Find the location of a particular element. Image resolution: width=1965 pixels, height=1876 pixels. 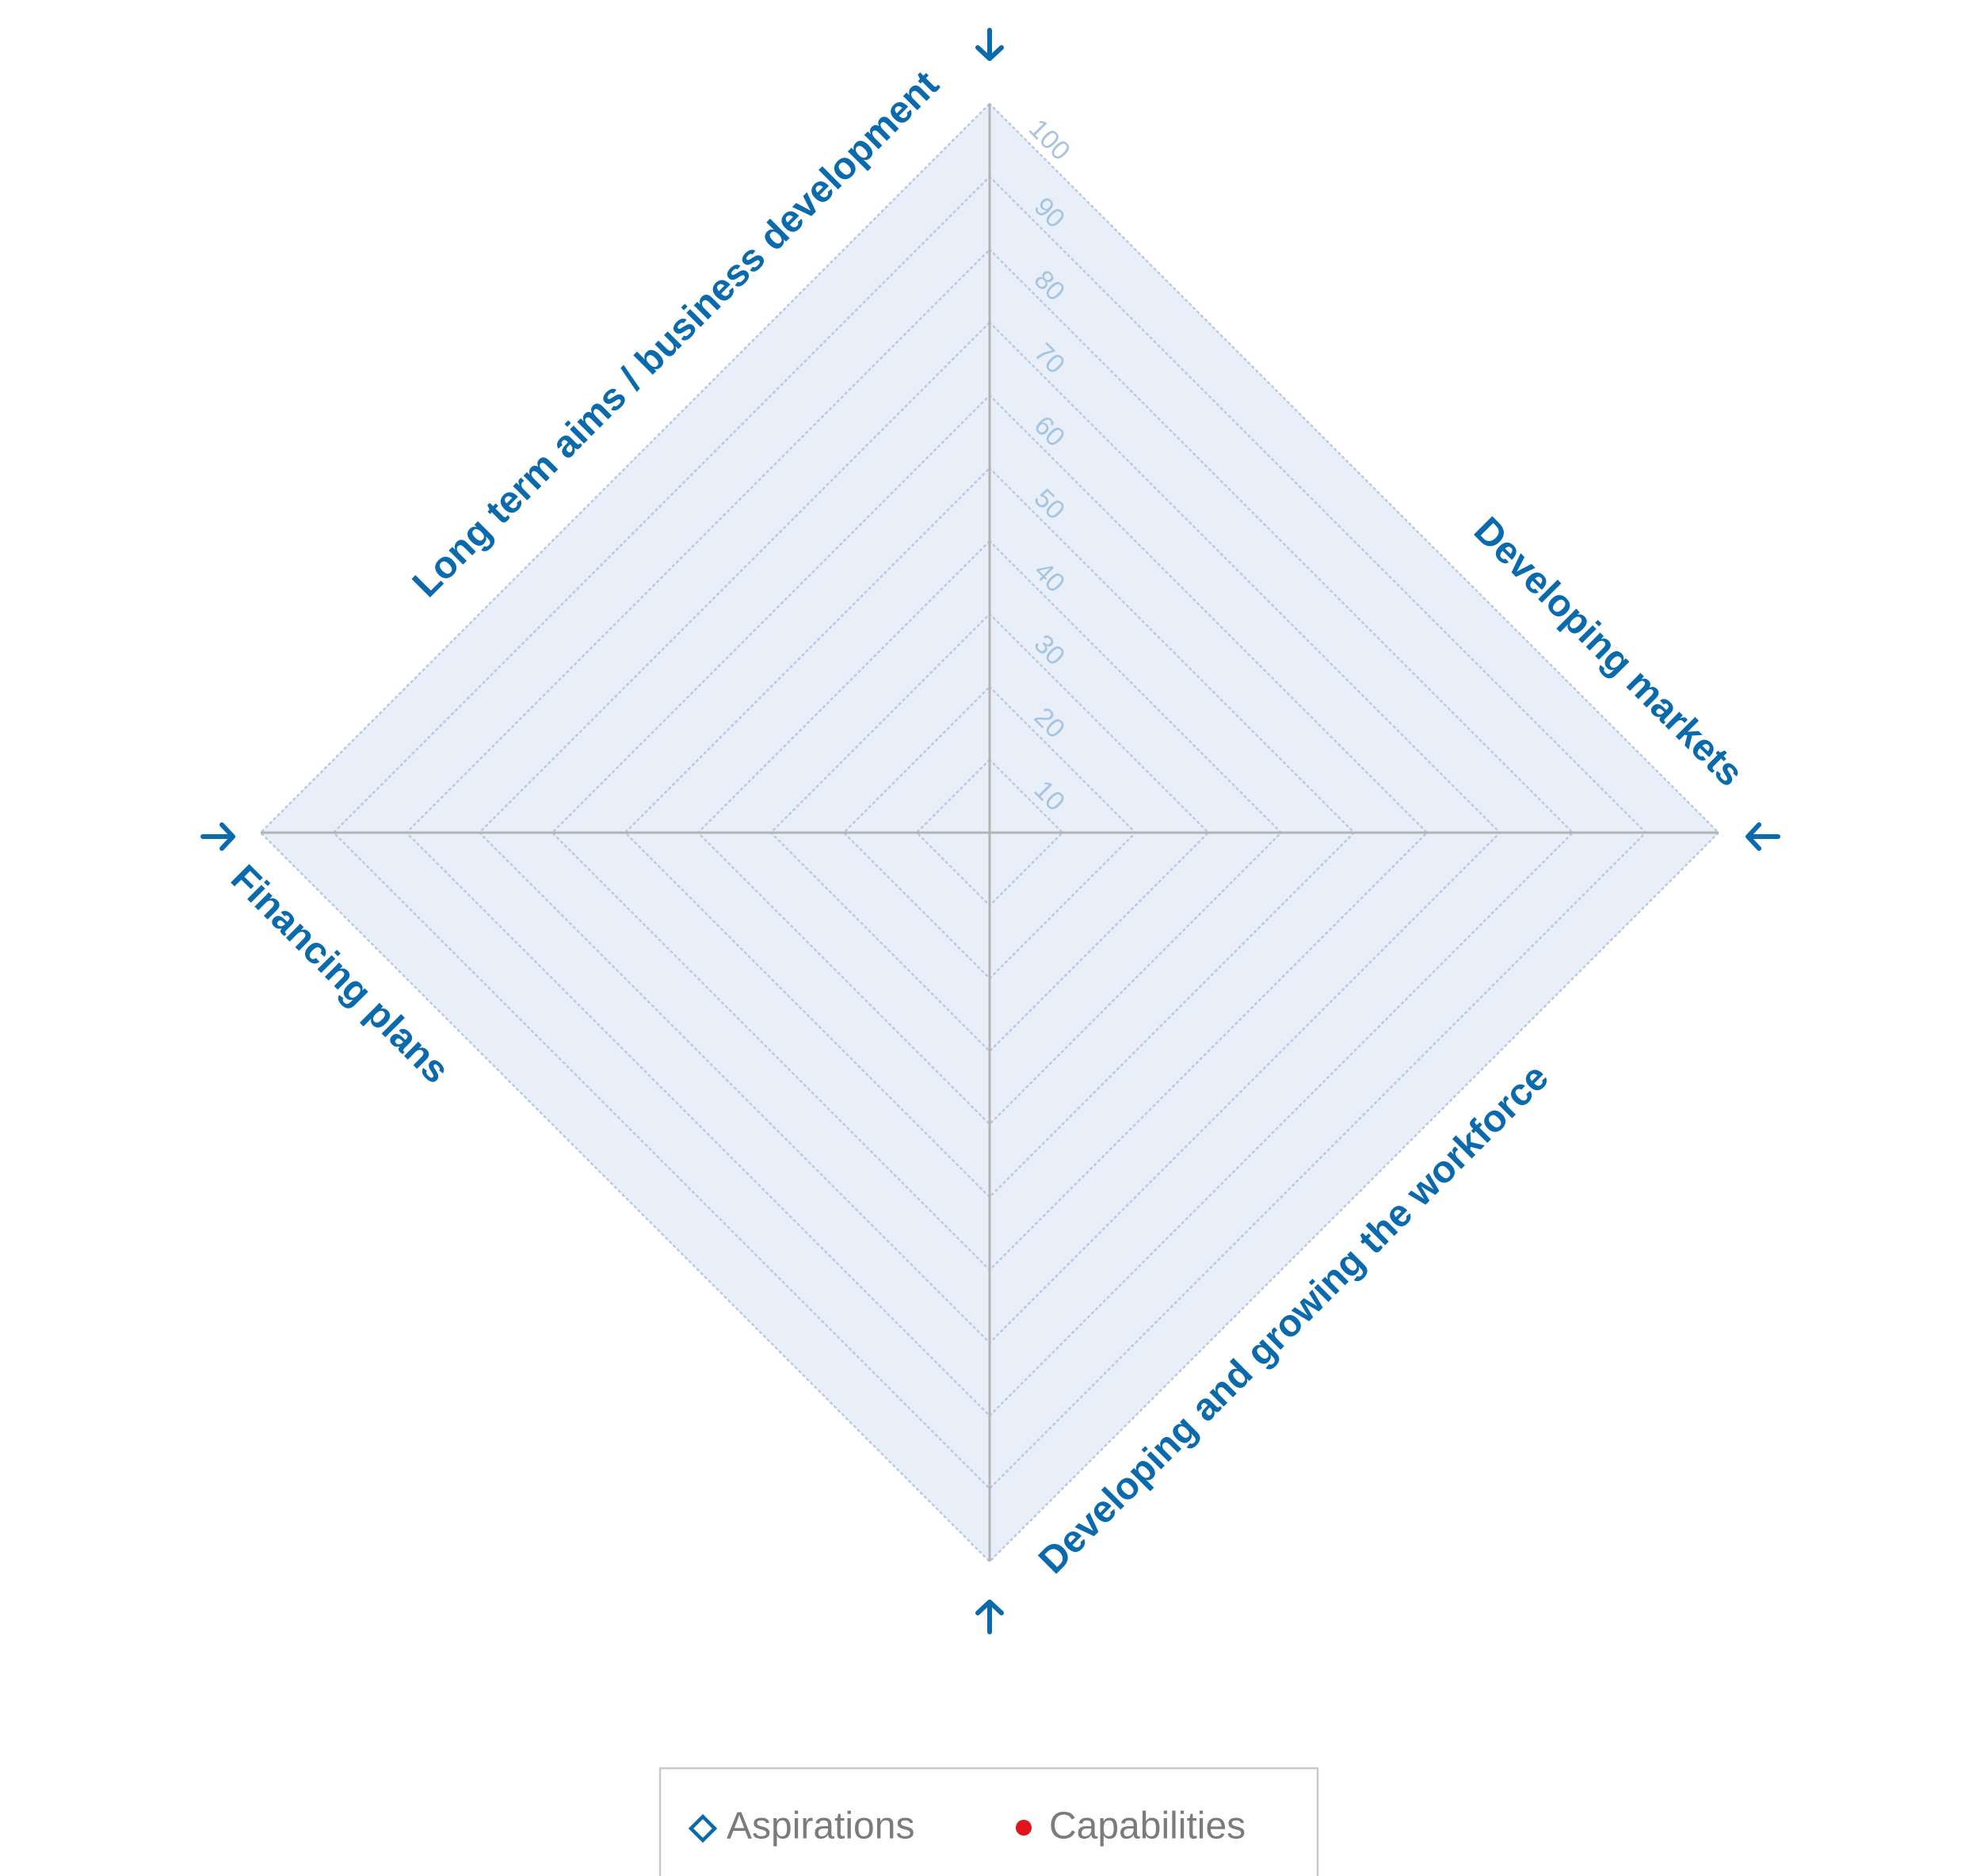

arrow-left-icon is located at coordinates (1763, 836).